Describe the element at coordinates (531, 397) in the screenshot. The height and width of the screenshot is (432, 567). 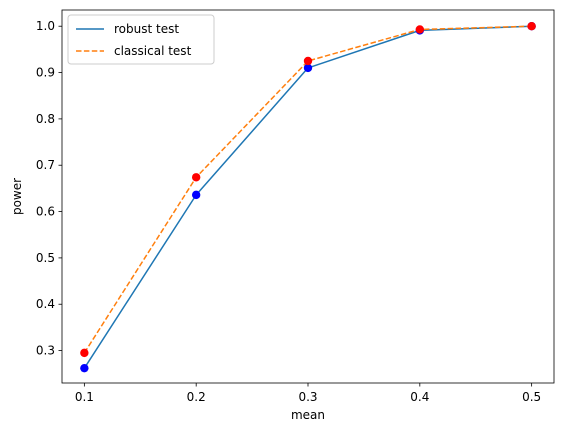
I see `x-tick-label: 0.5` at that location.